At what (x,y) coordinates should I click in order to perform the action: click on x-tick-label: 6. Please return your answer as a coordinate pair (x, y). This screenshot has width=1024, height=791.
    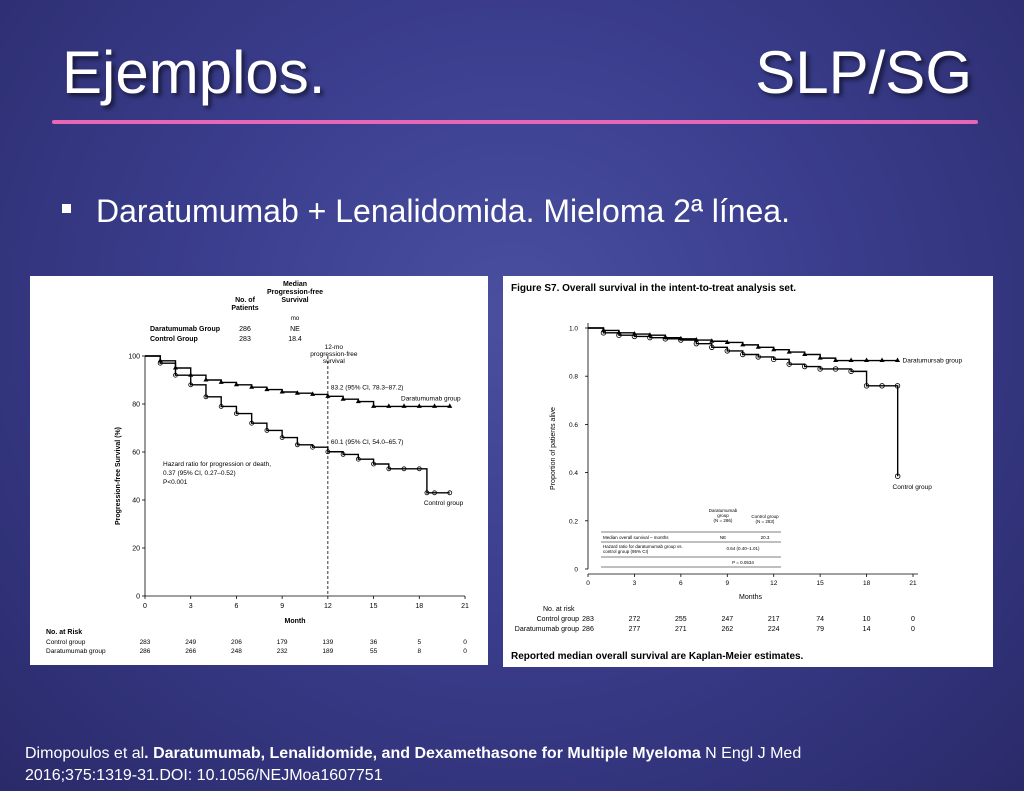
    Looking at the image, I should click on (681, 583).